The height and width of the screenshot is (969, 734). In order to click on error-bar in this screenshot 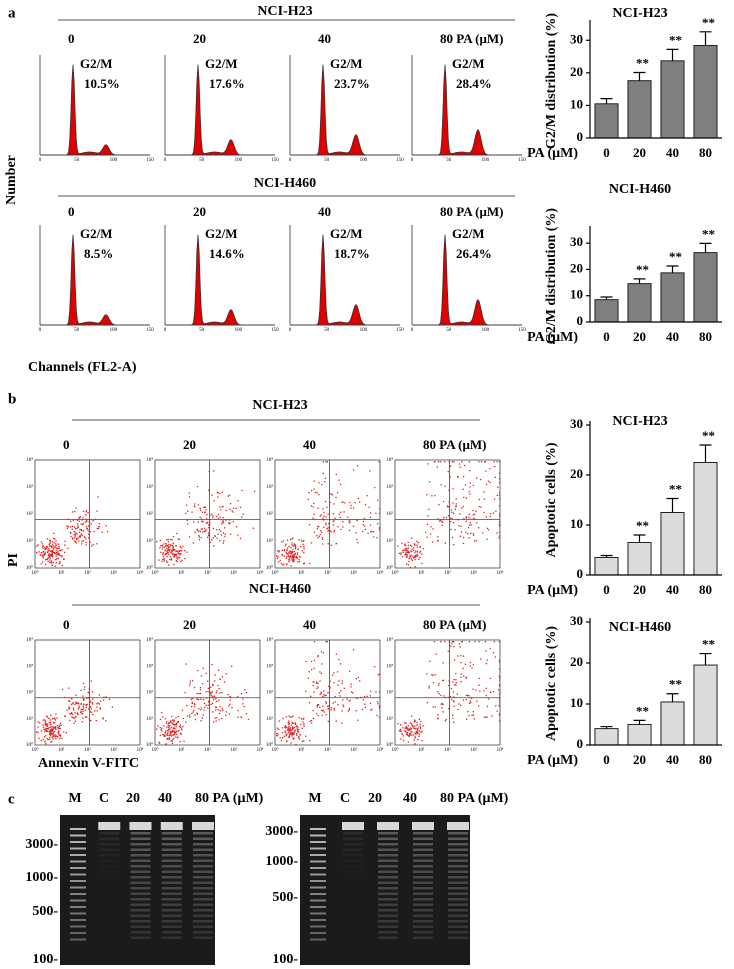, I will do `click(705, 453)`.